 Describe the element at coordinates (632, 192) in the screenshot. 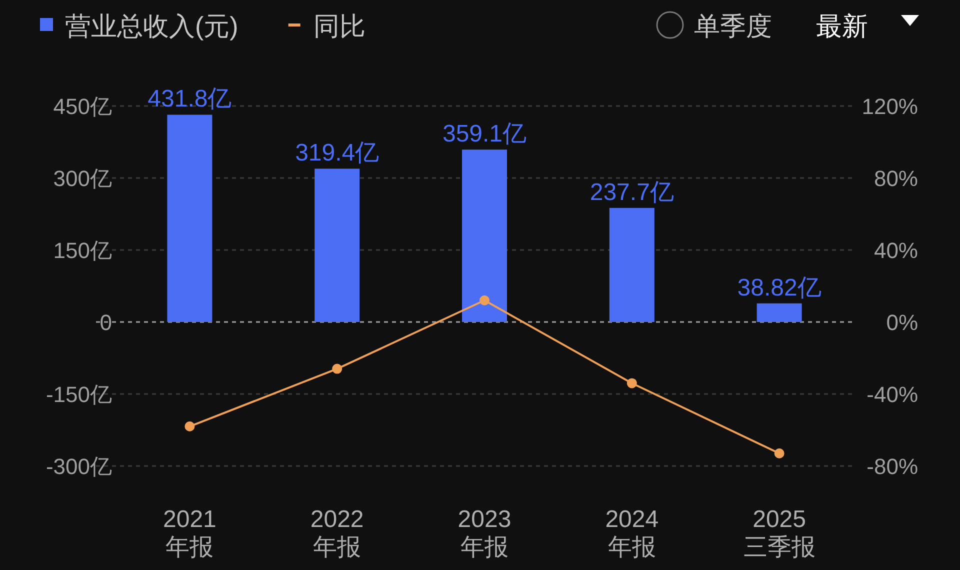

I see `data-label: 237.7亿` at that location.